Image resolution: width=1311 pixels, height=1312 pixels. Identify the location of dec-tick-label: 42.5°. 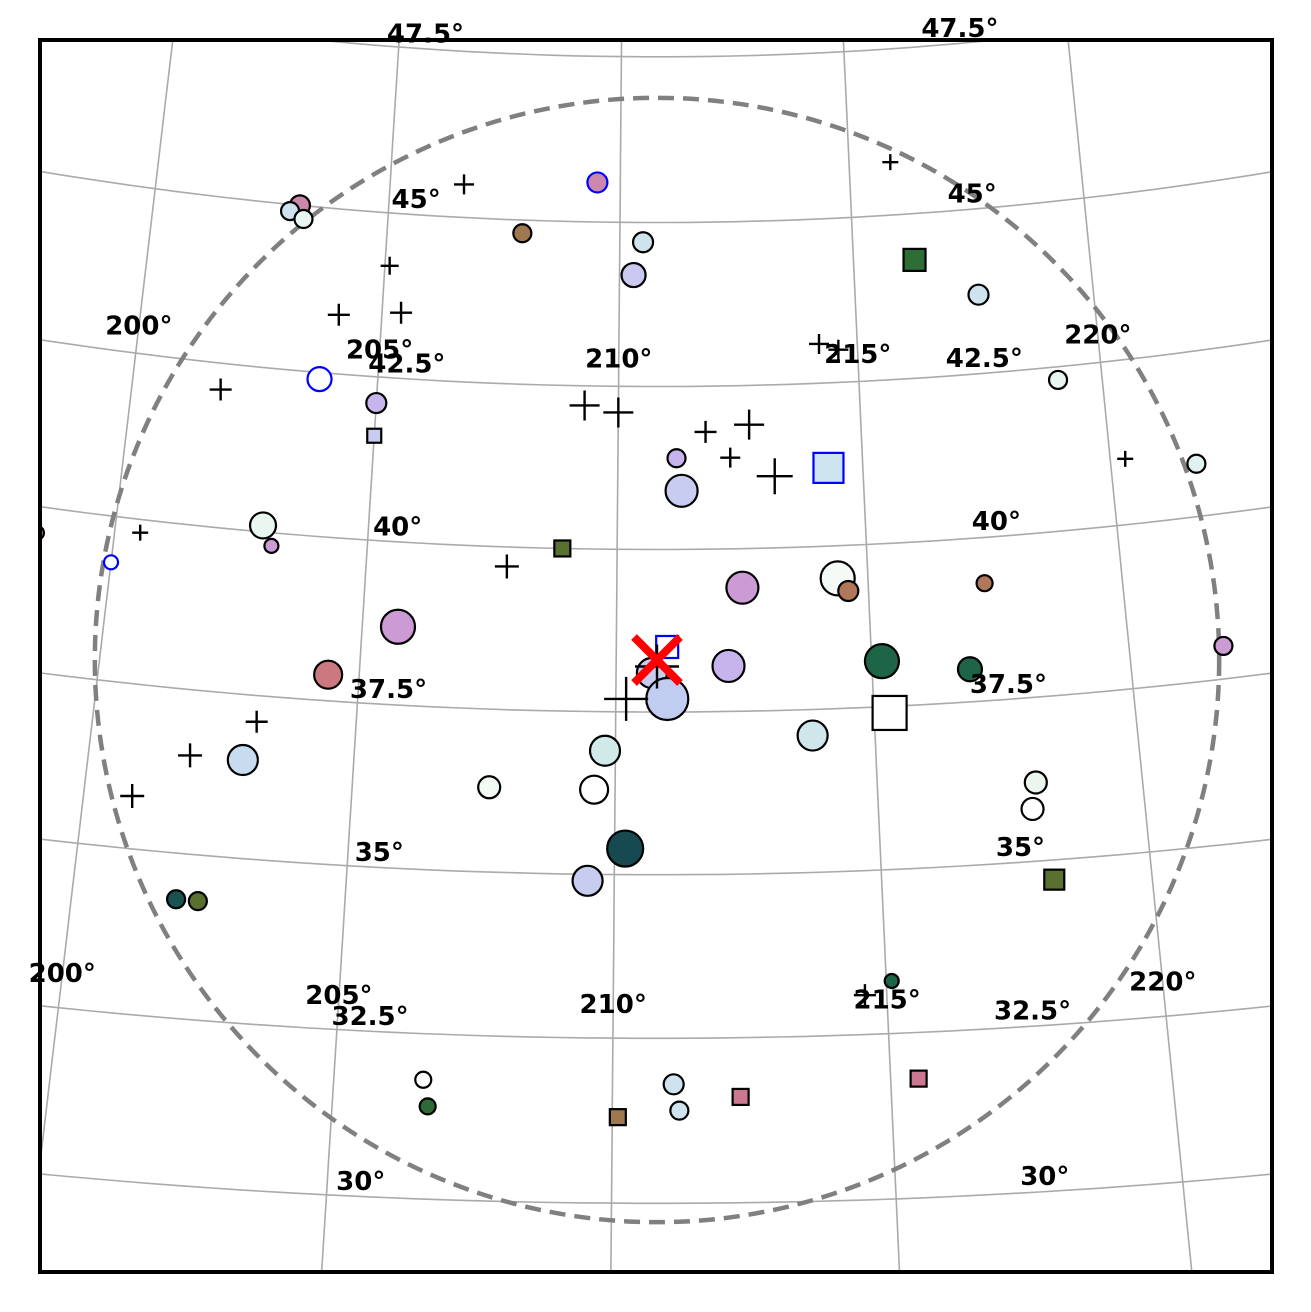
(406, 364).